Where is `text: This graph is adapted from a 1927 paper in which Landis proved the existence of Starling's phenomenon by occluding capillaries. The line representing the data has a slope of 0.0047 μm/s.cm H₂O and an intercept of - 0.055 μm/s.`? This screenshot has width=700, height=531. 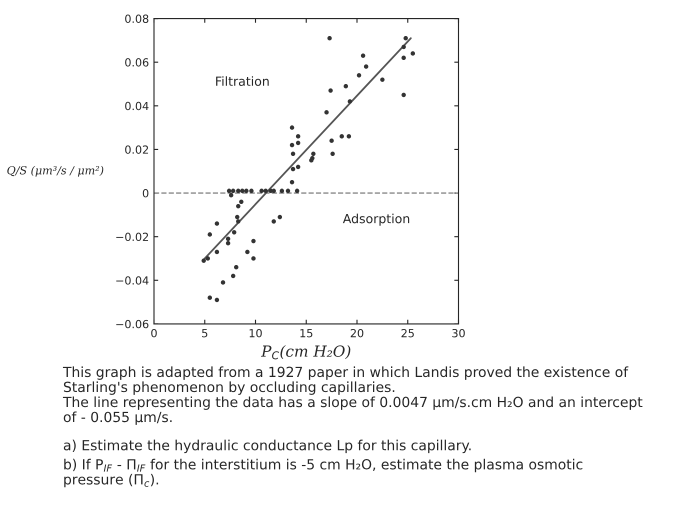 text: This graph is adapted from a 1927 paper in which Landis proved the existence of Starling's phenomenon by occluding capillaries. The line representing the data has a slope of 0.0047 μm/s.cm H₂O and an intercept of - 0.055 μm/s. is located at coordinates (352, 395).